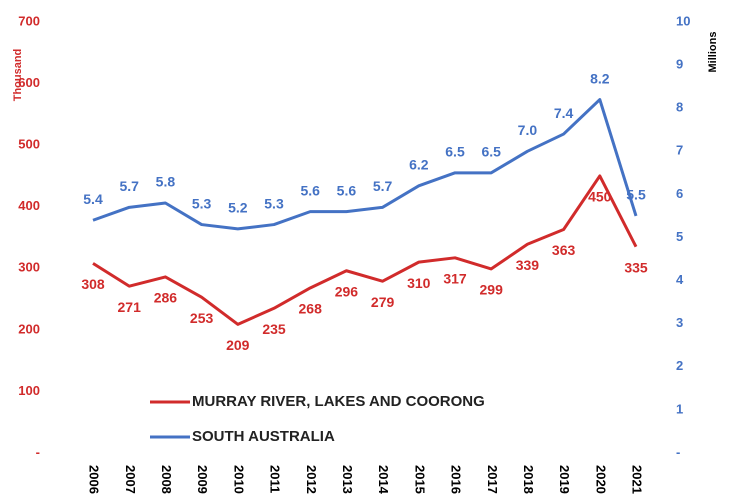 The height and width of the screenshot is (497, 730). Describe the element at coordinates (564, 113) in the screenshot. I see `data-label: 7.4` at that location.